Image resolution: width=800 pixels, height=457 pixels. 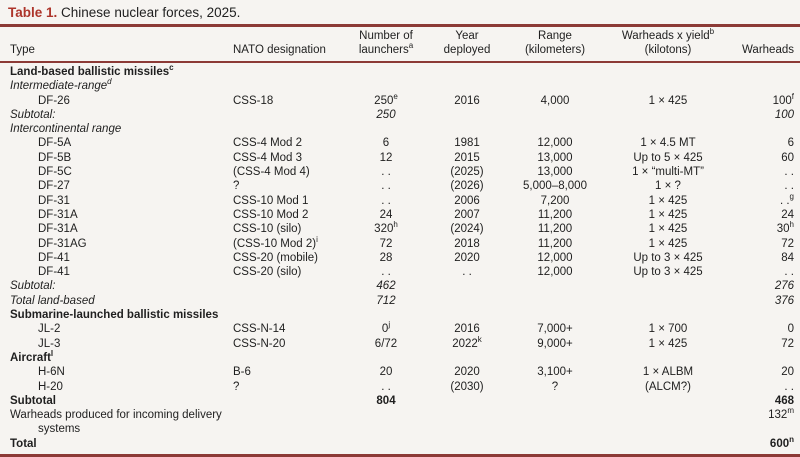 What do you see at coordinates (54, 200) in the screenshot?
I see `cell-type: DF-31` at bounding box center [54, 200].